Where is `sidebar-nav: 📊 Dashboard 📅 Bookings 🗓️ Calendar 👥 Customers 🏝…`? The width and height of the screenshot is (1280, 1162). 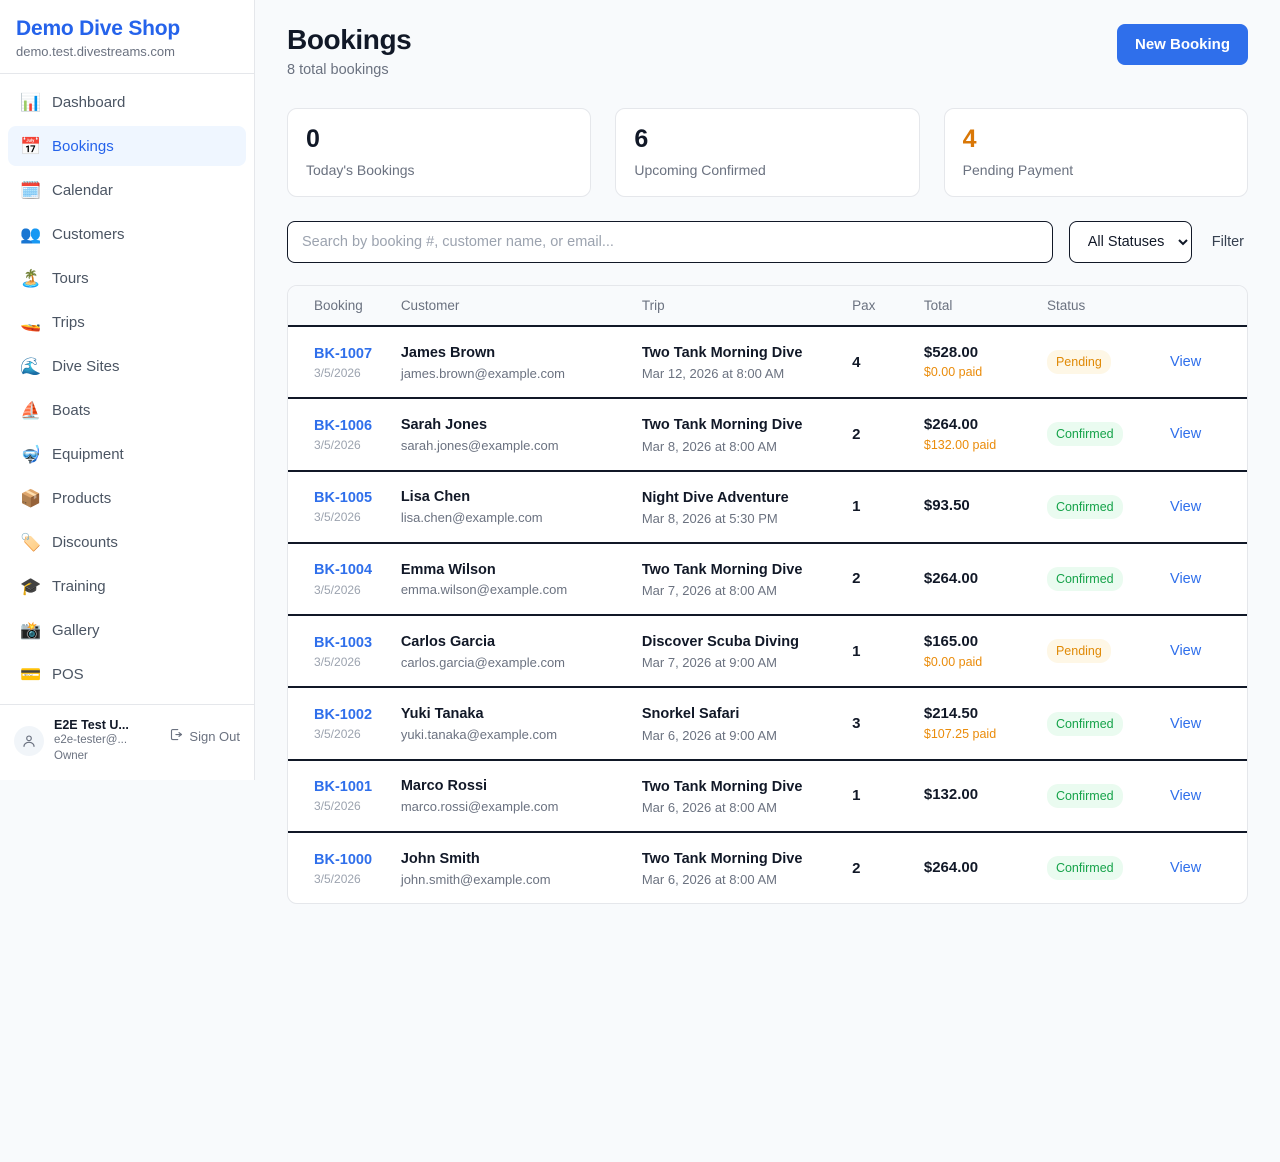 sidebar-nav: 📊 Dashboard 📅 Bookings 🗓️ Calendar 👥 Customers 🏝… is located at coordinates (127, 389).